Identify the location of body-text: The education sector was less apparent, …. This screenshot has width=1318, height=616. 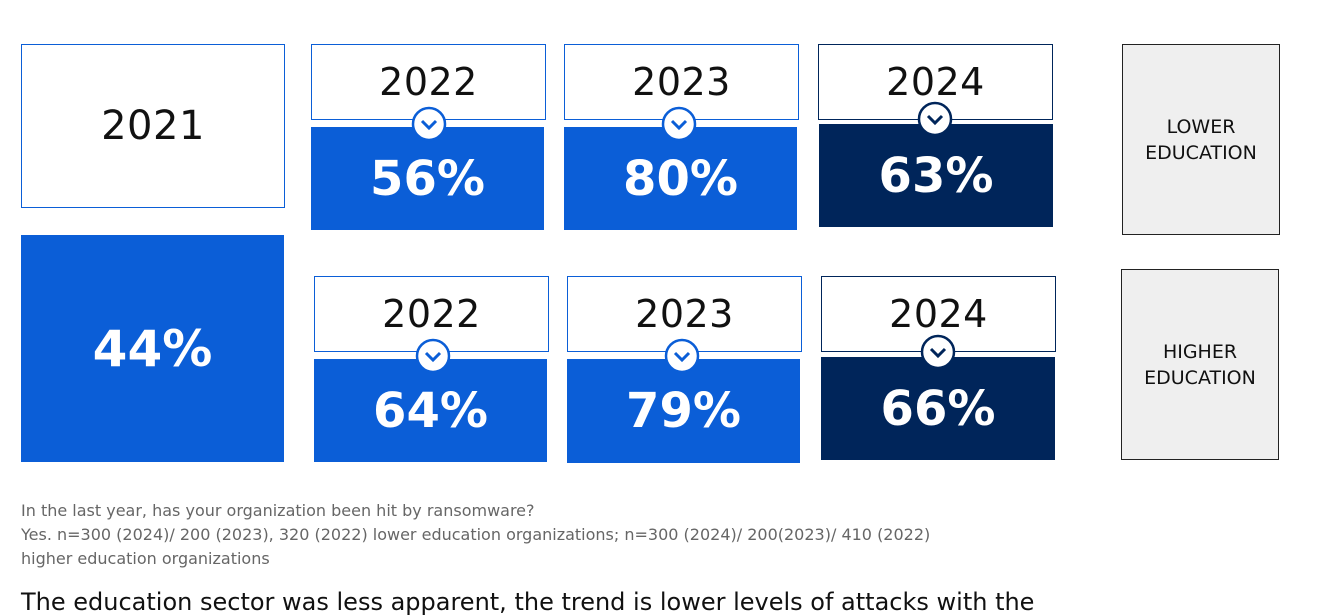
(528, 602).